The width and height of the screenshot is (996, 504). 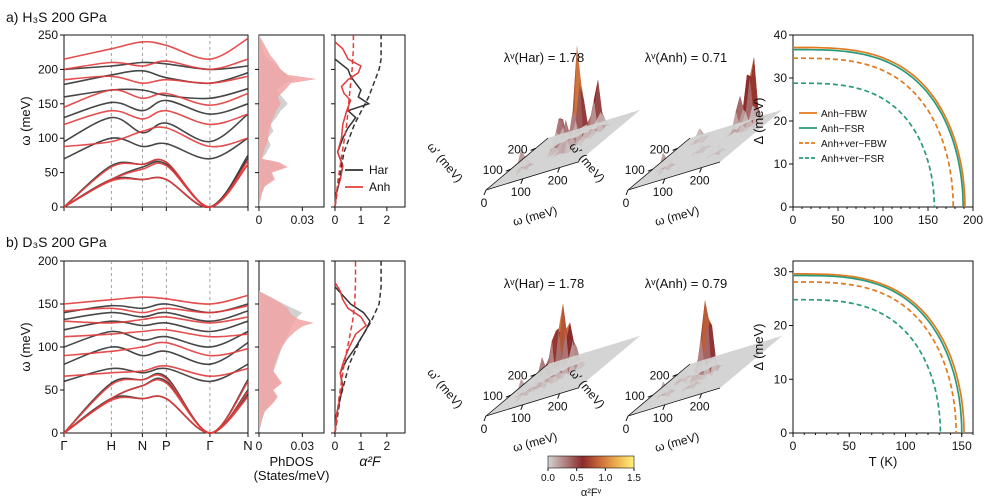 I want to click on y-axis-label: ω′ (meV), so click(x=444, y=388).